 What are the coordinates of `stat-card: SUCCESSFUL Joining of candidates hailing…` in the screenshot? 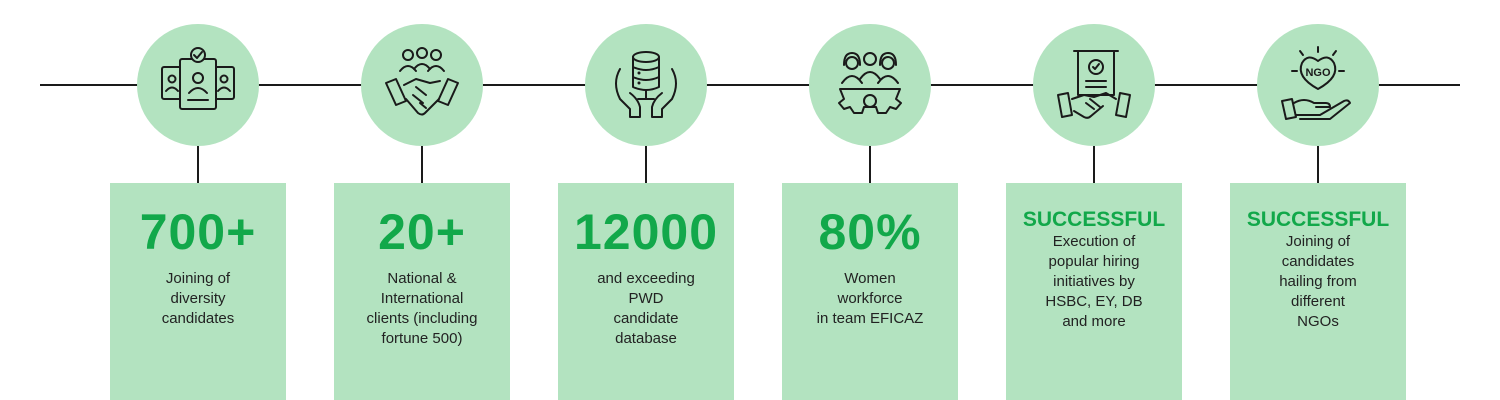 It's located at (1318, 291).